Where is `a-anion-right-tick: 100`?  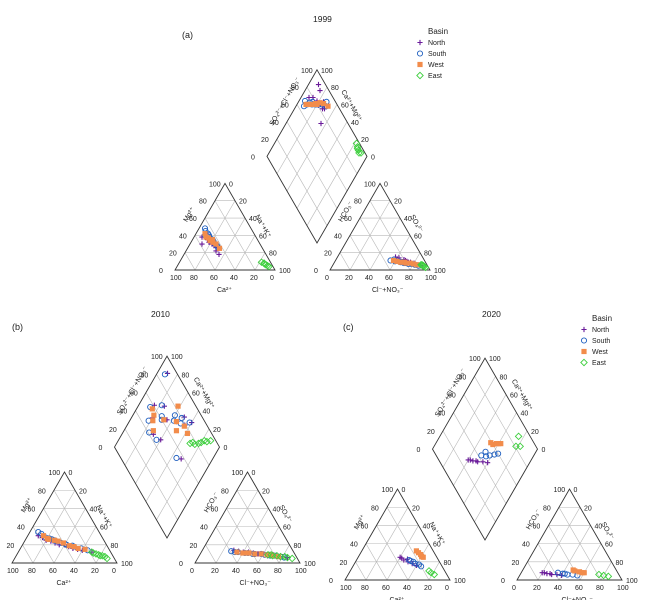 a-anion-right-tick: 100 is located at coordinates (440, 271).